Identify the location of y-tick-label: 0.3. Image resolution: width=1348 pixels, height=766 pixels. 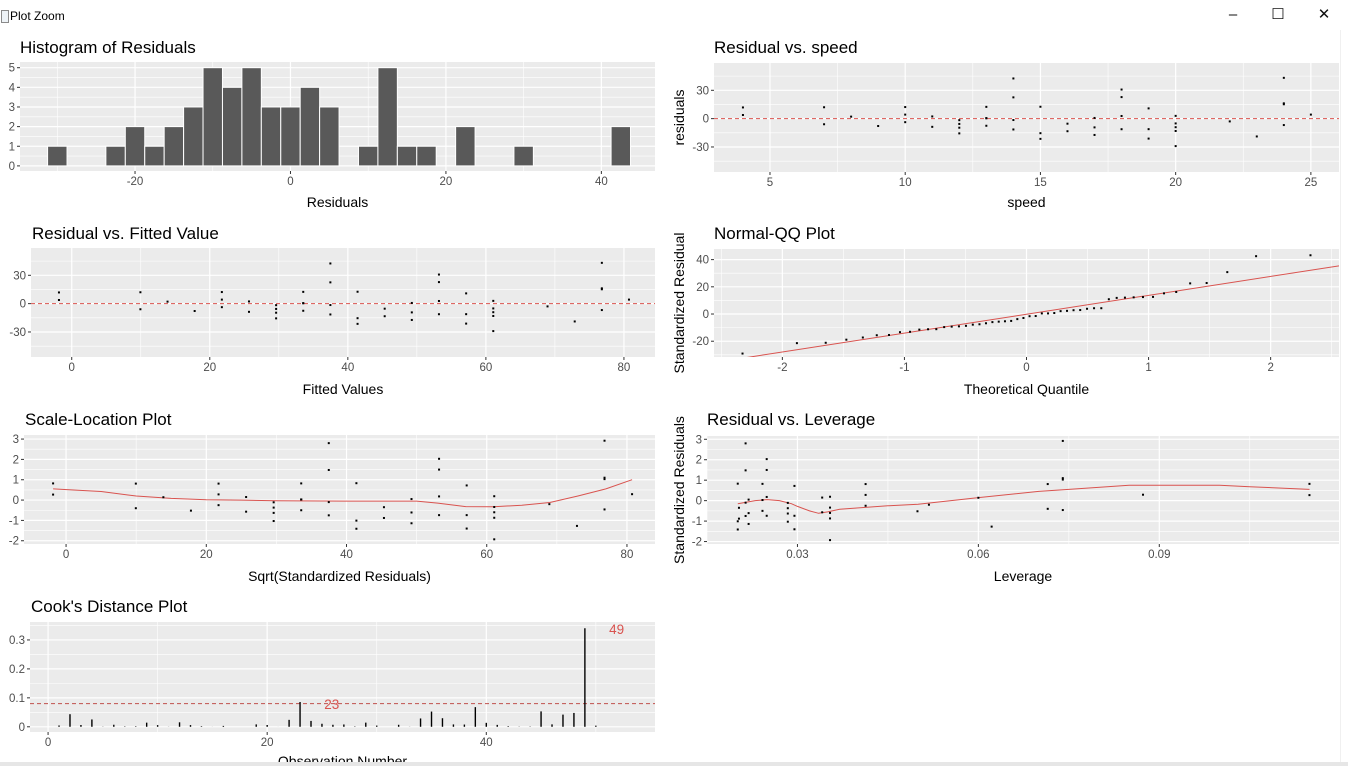
(17, 641).